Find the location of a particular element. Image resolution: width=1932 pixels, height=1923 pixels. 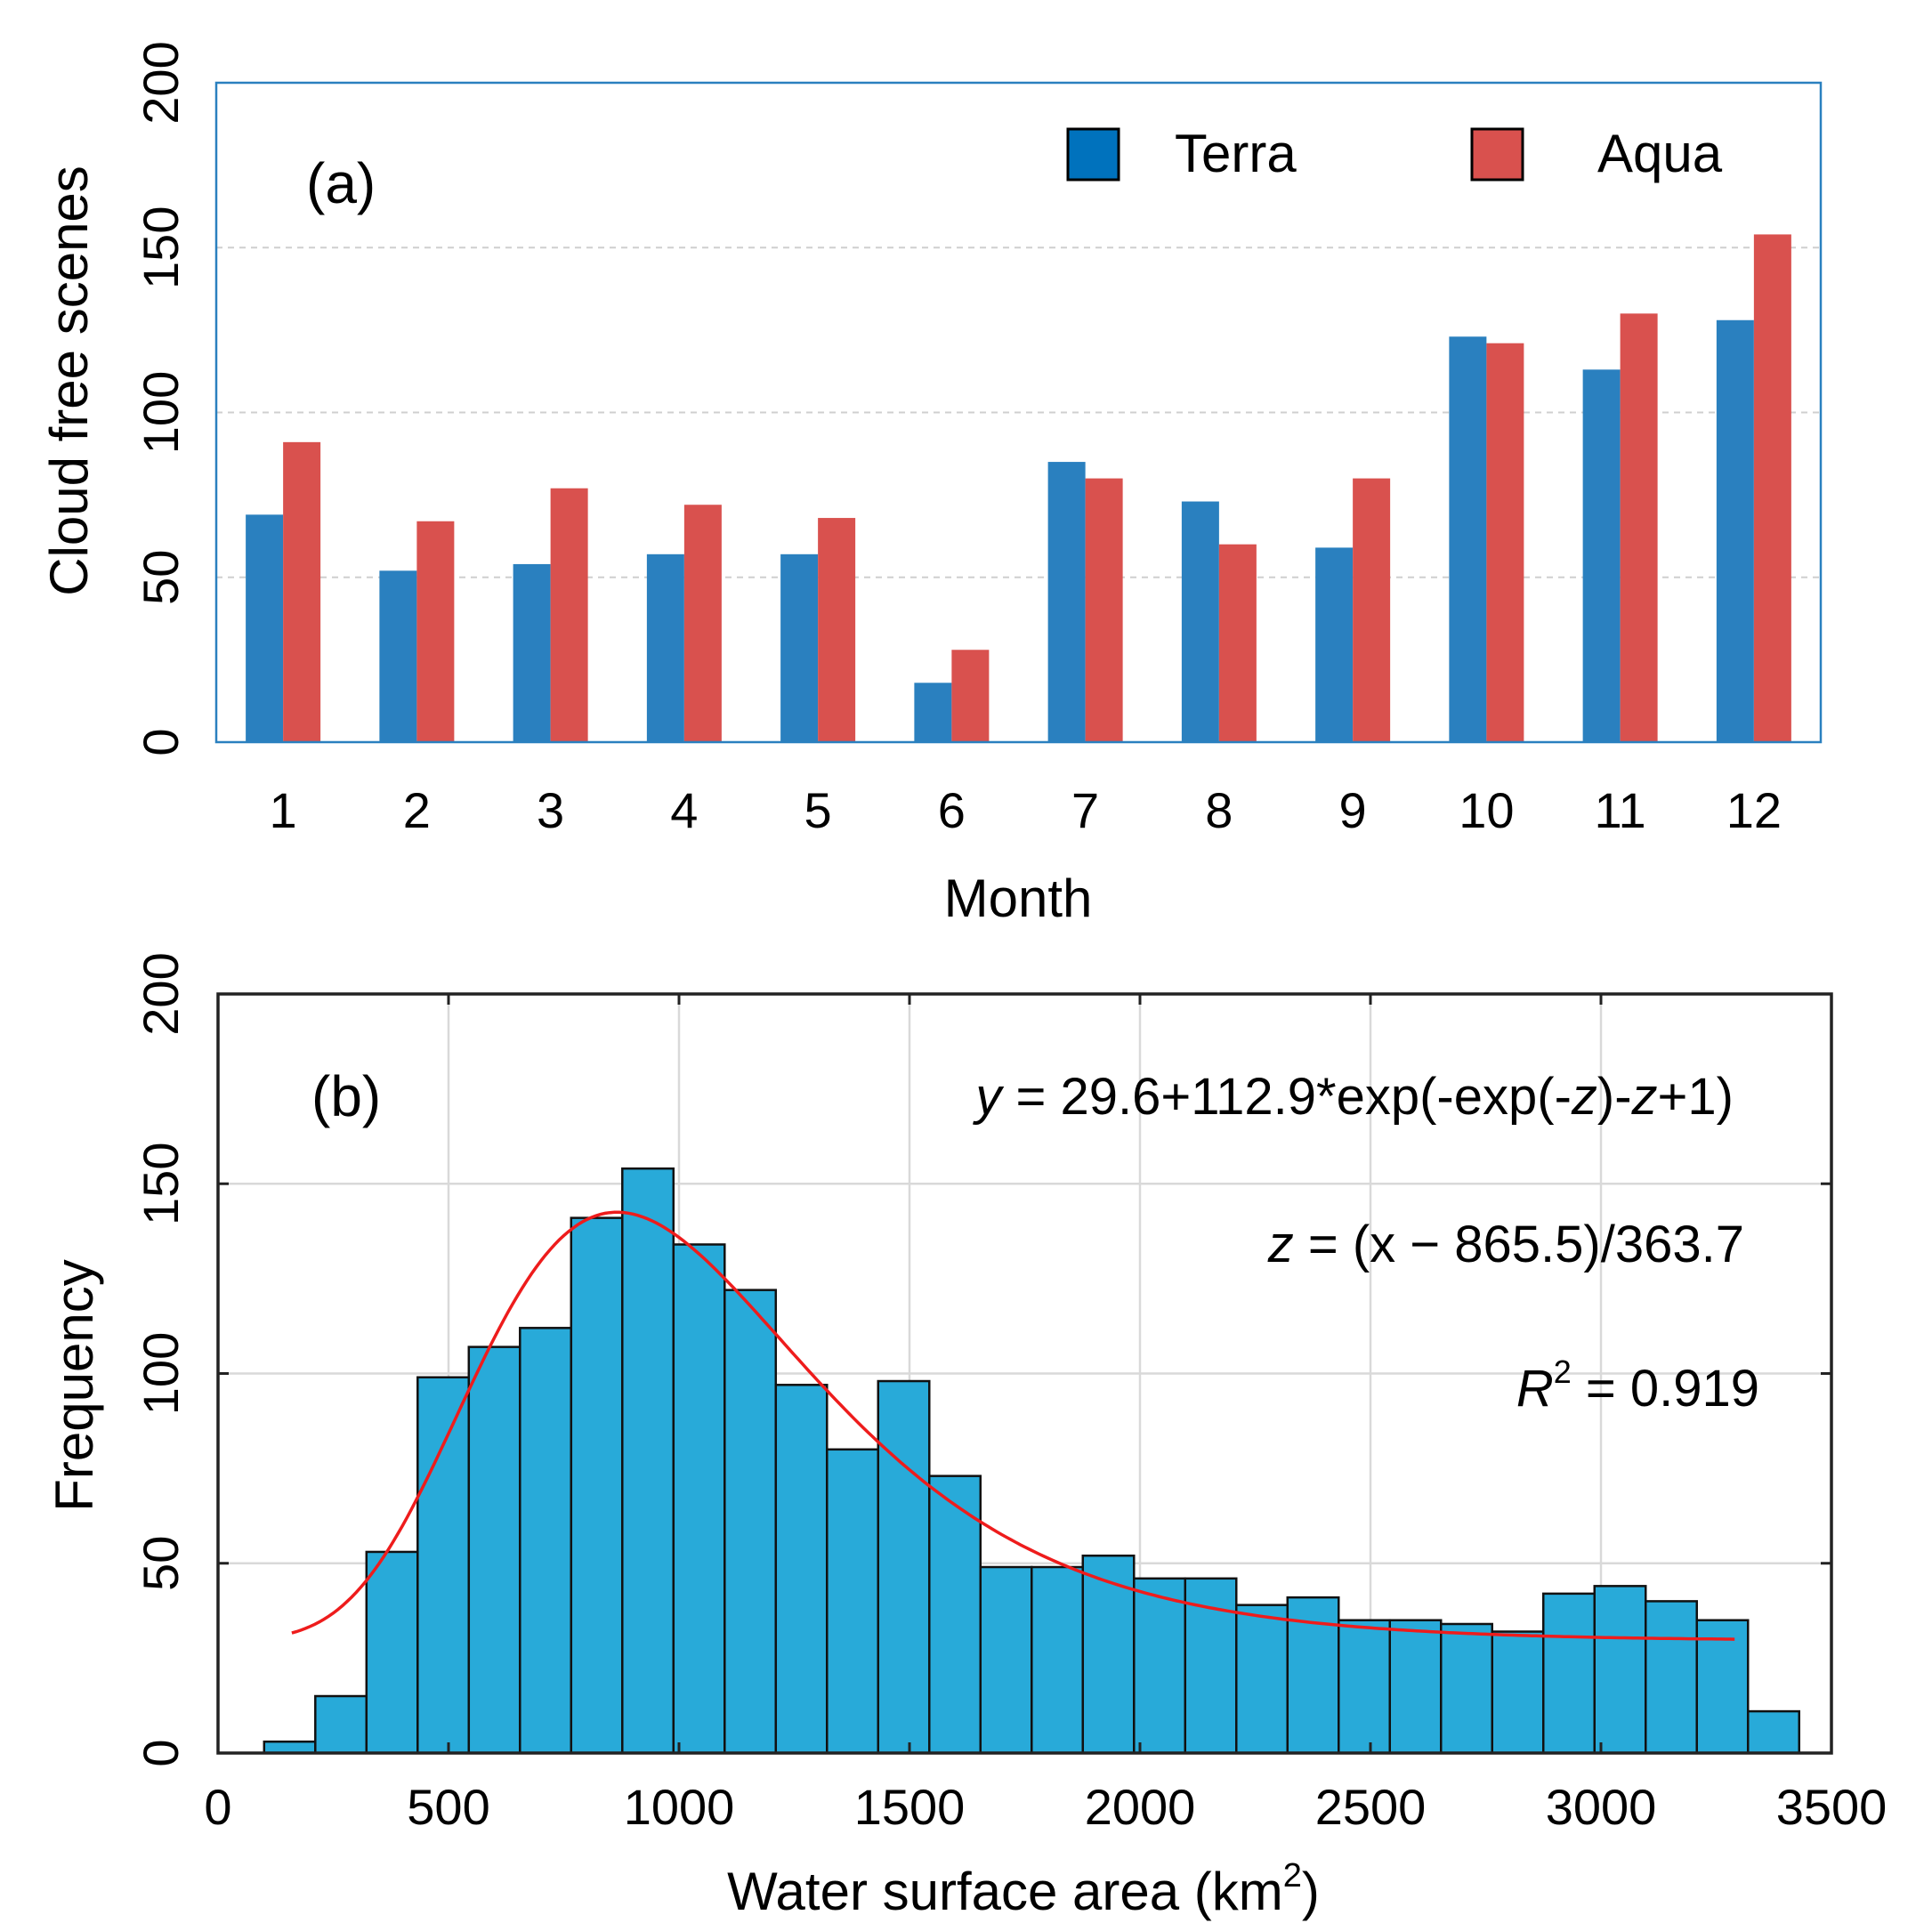

panel-b-y-tick-labels: 0 50 100 150 200 is located at coordinates (161, 1359).